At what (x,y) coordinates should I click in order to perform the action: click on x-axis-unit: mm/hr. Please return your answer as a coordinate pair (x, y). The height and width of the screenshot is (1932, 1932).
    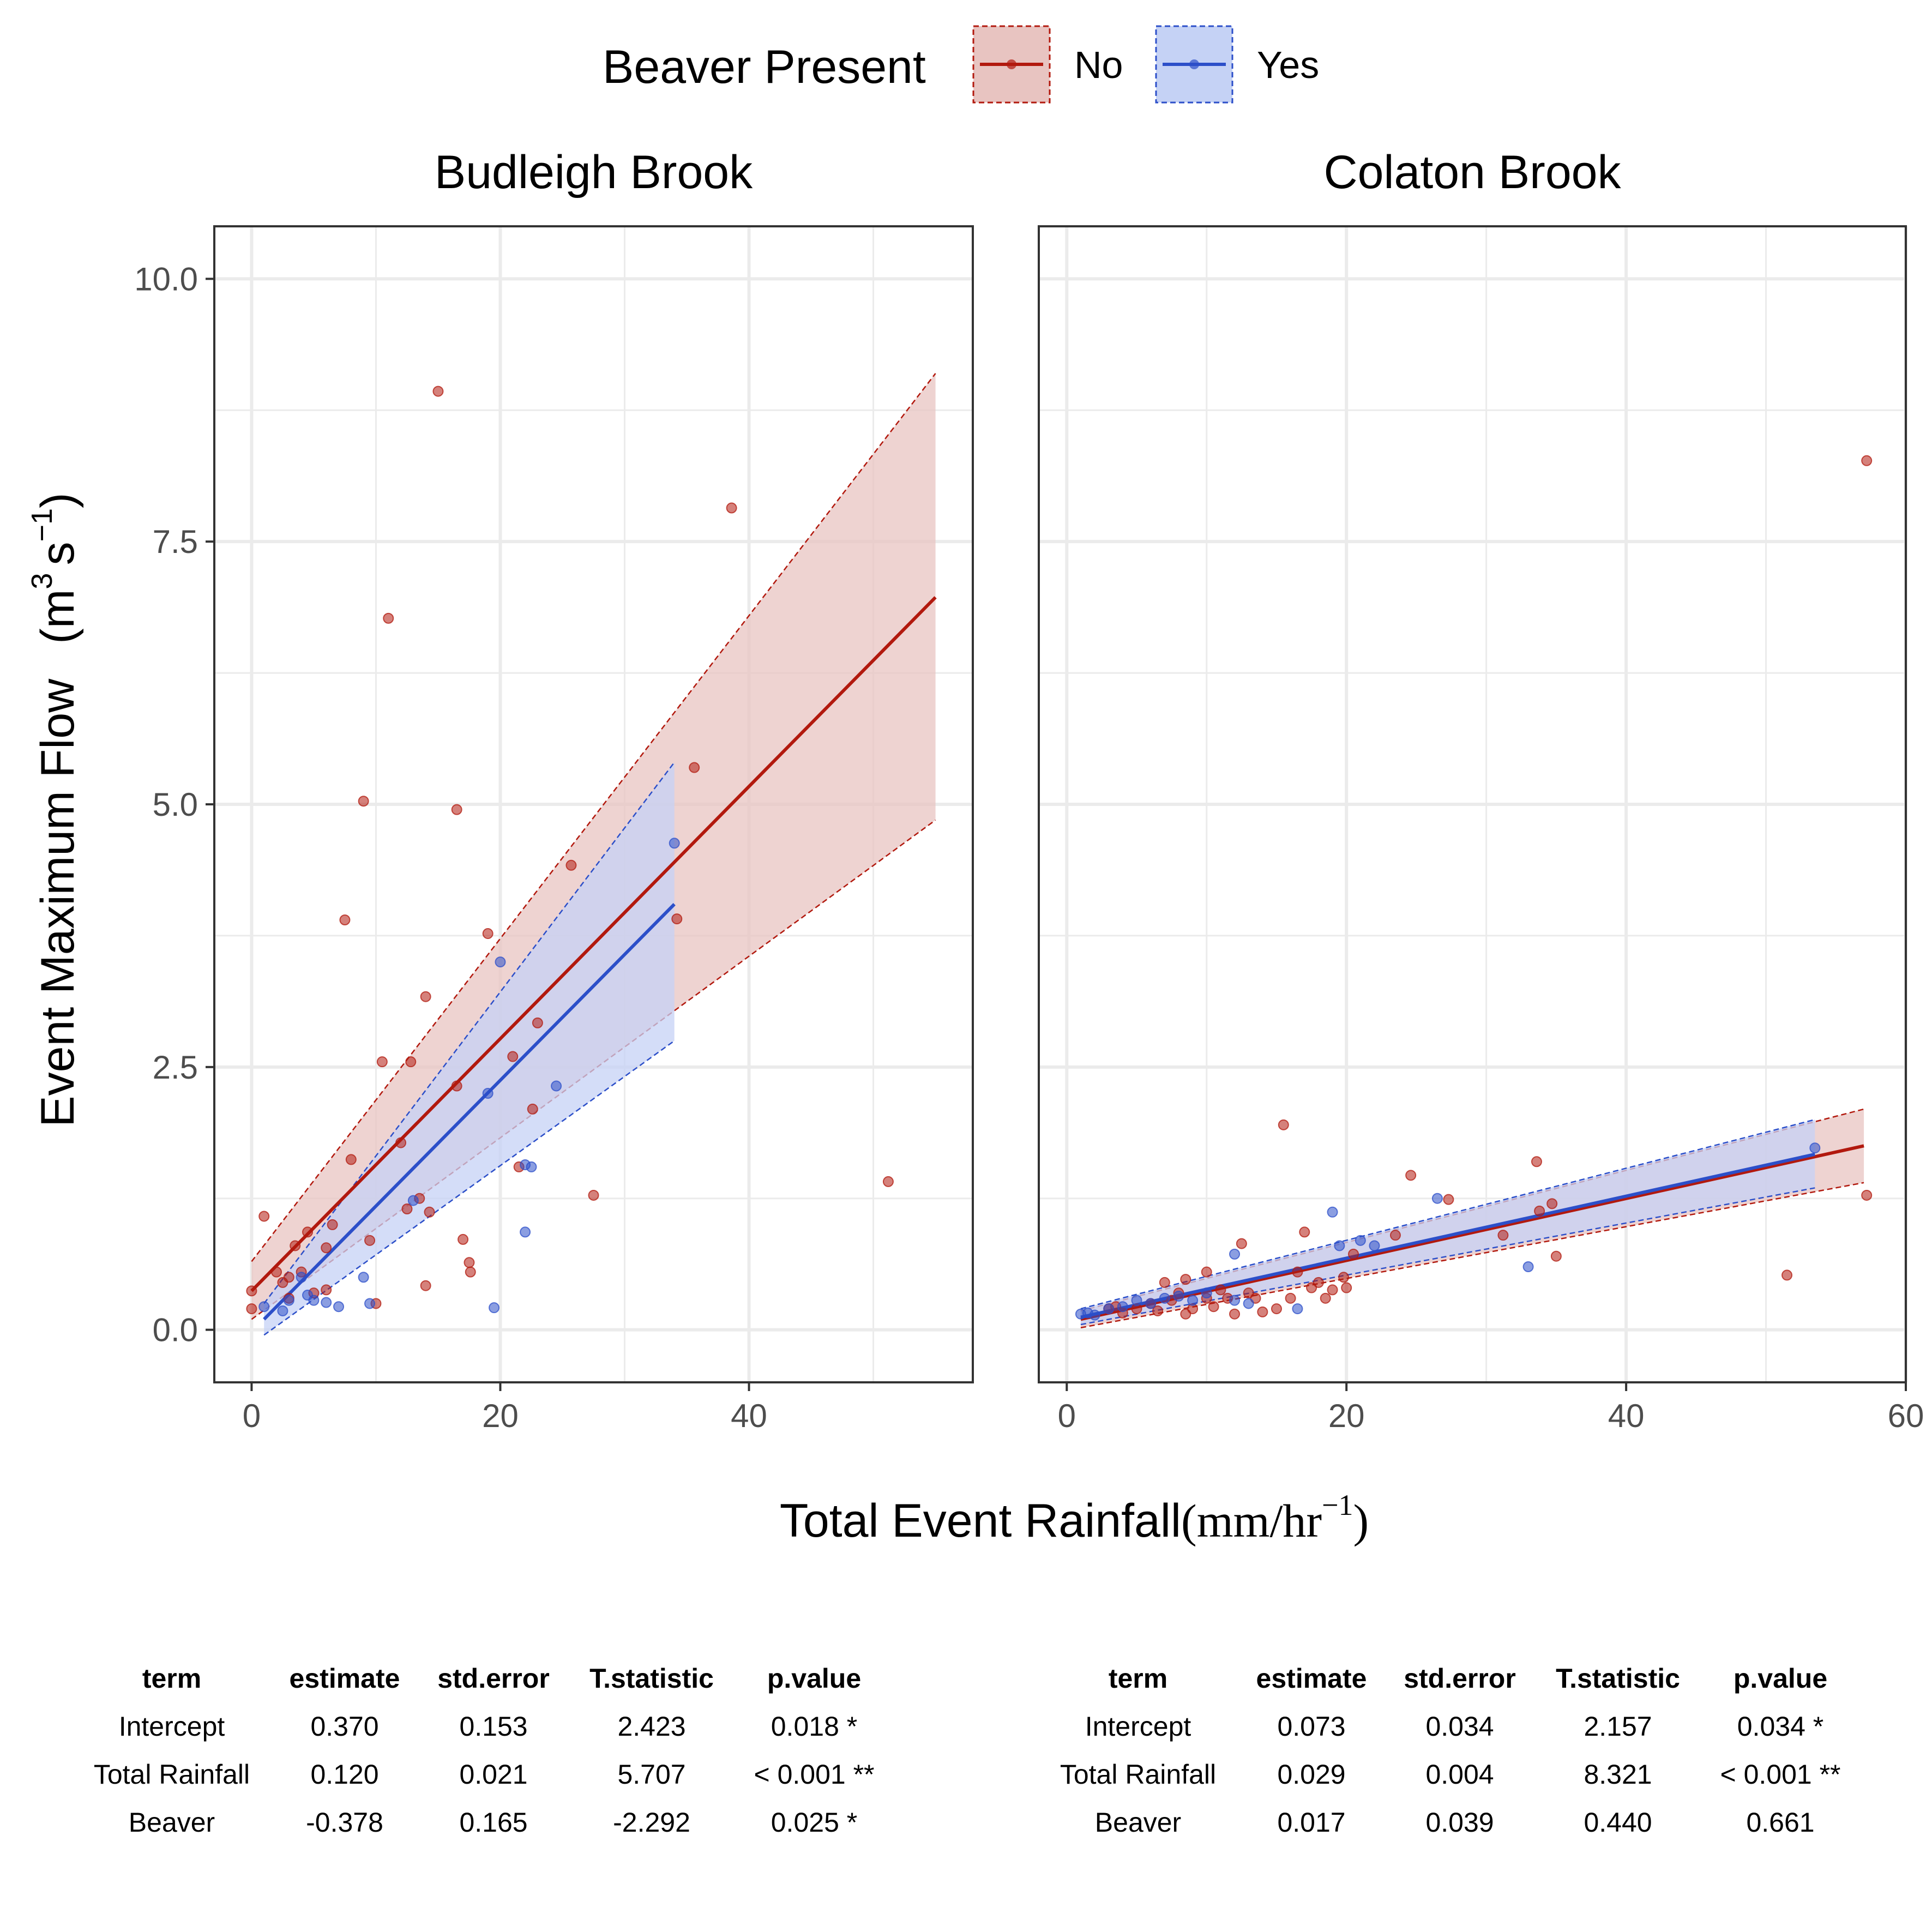
    Looking at the image, I should click on (1259, 1521).